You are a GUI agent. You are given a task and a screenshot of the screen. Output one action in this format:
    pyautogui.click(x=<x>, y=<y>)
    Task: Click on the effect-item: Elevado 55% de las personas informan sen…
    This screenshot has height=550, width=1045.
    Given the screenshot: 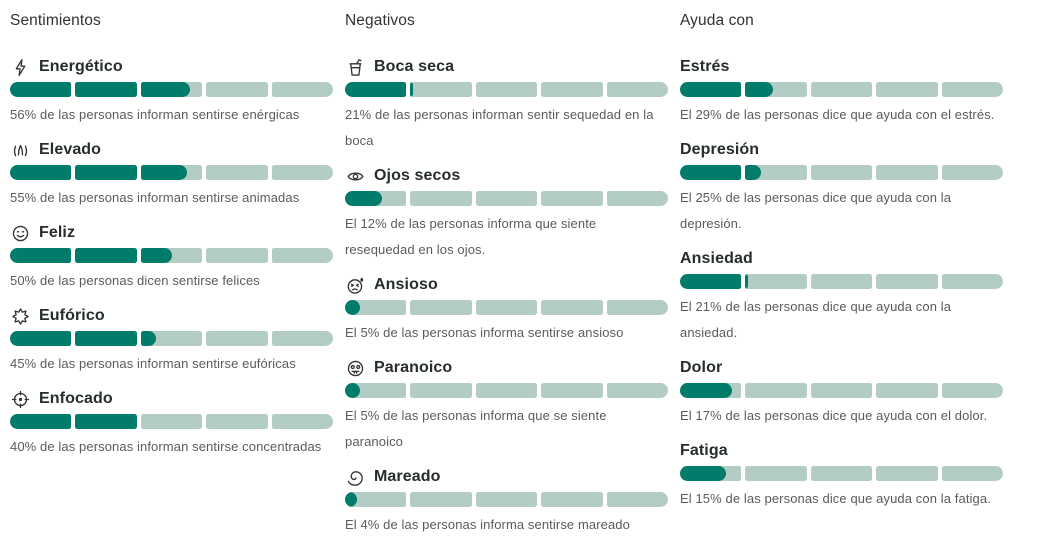 What is the action you would take?
    pyautogui.click(x=172, y=175)
    